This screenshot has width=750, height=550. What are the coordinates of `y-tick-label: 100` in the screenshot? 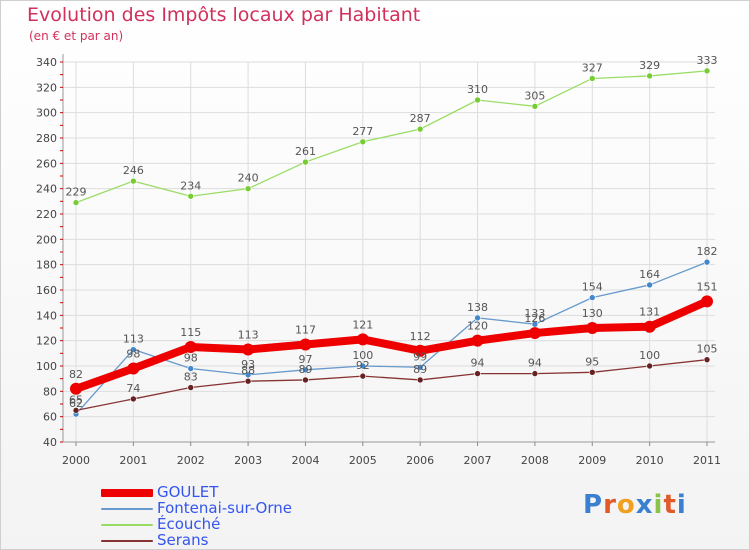 It's located at (46, 366).